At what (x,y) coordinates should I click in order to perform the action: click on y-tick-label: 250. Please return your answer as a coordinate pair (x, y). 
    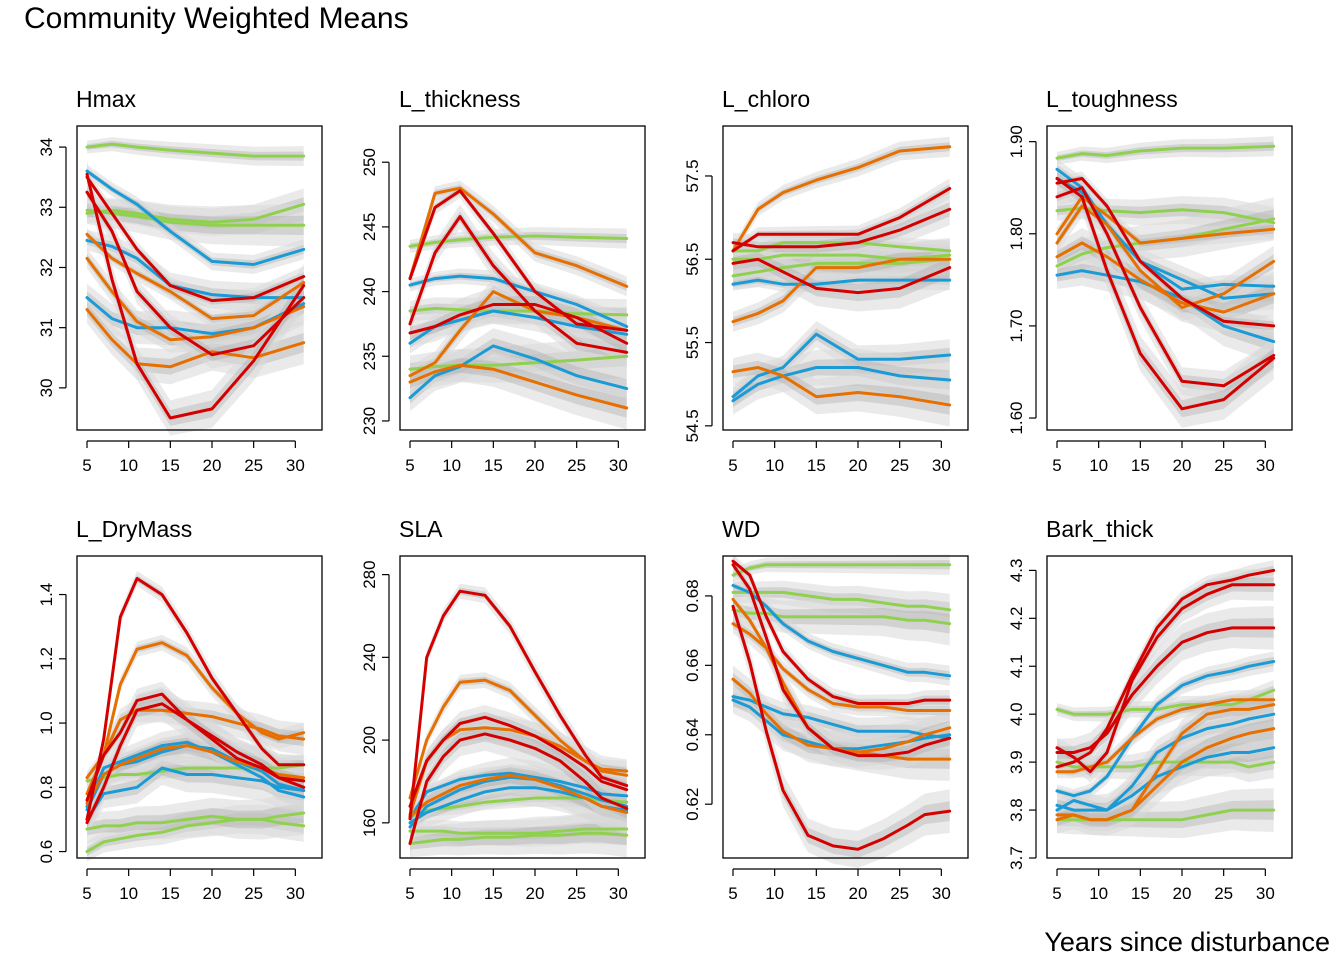
    Looking at the image, I should click on (369, 162).